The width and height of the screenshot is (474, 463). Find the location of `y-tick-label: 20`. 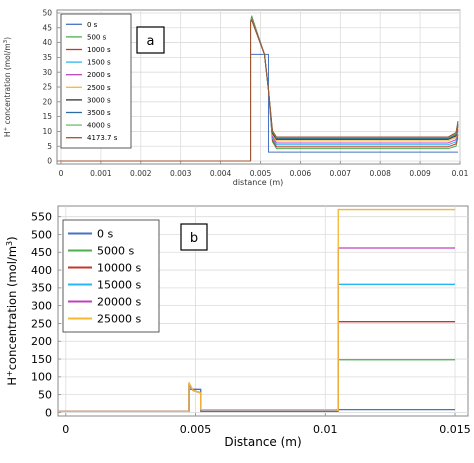

y-tick-label: 20 is located at coordinates (47, 101).